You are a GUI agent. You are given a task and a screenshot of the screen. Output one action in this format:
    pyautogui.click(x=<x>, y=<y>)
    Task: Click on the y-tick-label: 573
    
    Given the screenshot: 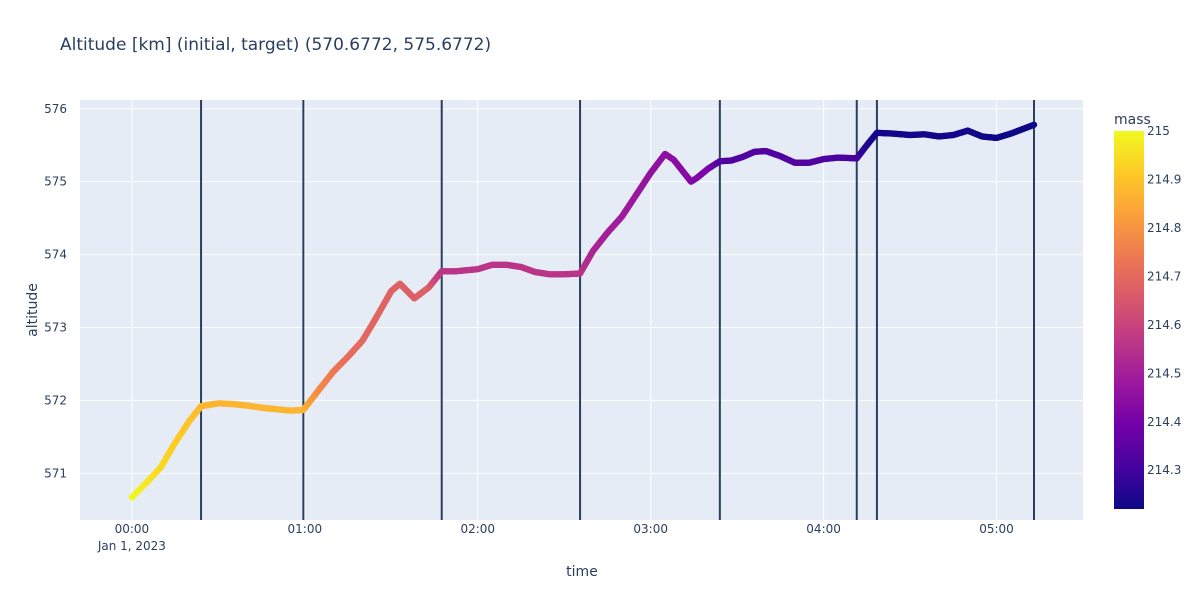 What is the action you would take?
    pyautogui.click(x=55, y=328)
    